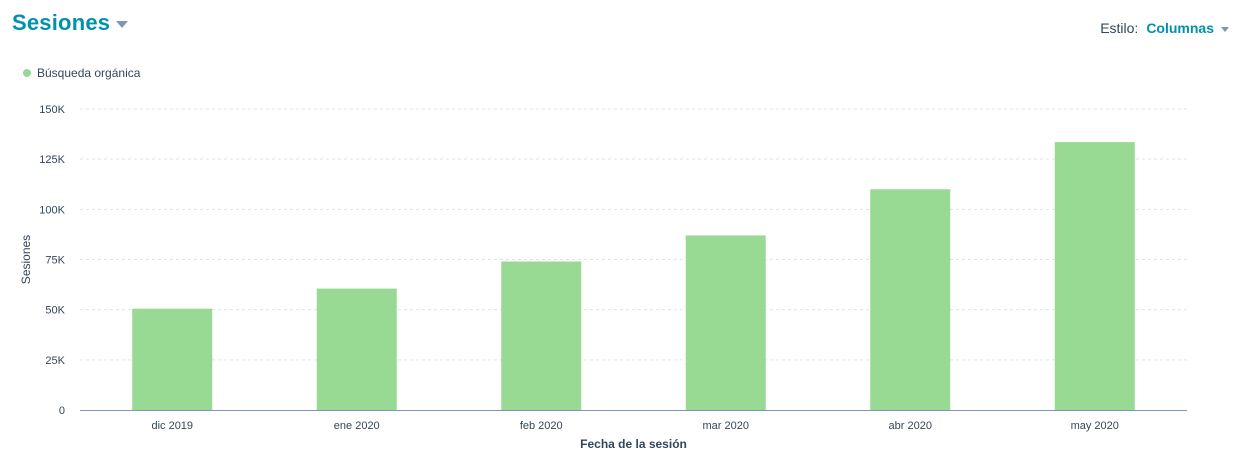  I want to click on legend-label: Búsqueda orgánica, so click(89, 73).